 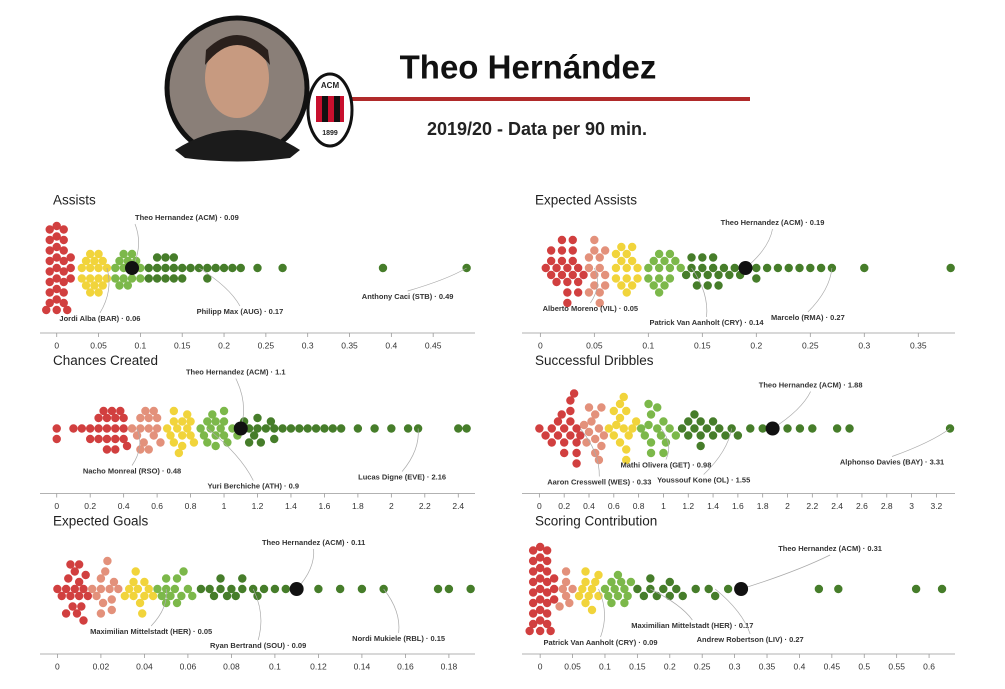 I want to click on x-tick-label: 0.16, so click(x=405, y=666).